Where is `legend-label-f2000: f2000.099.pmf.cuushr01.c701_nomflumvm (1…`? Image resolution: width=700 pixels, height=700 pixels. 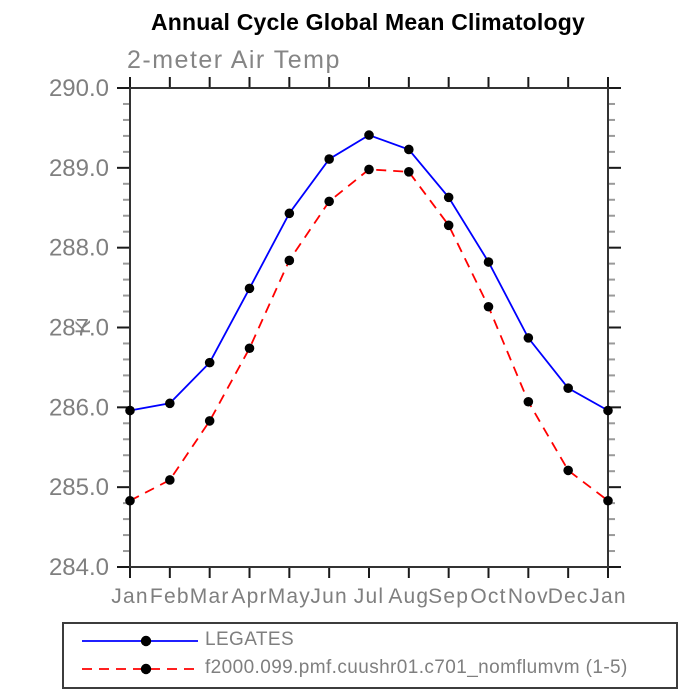 legend-label-f2000: f2000.099.pmf.cuushr01.c701_nomflumvm (1… is located at coordinates (416, 667).